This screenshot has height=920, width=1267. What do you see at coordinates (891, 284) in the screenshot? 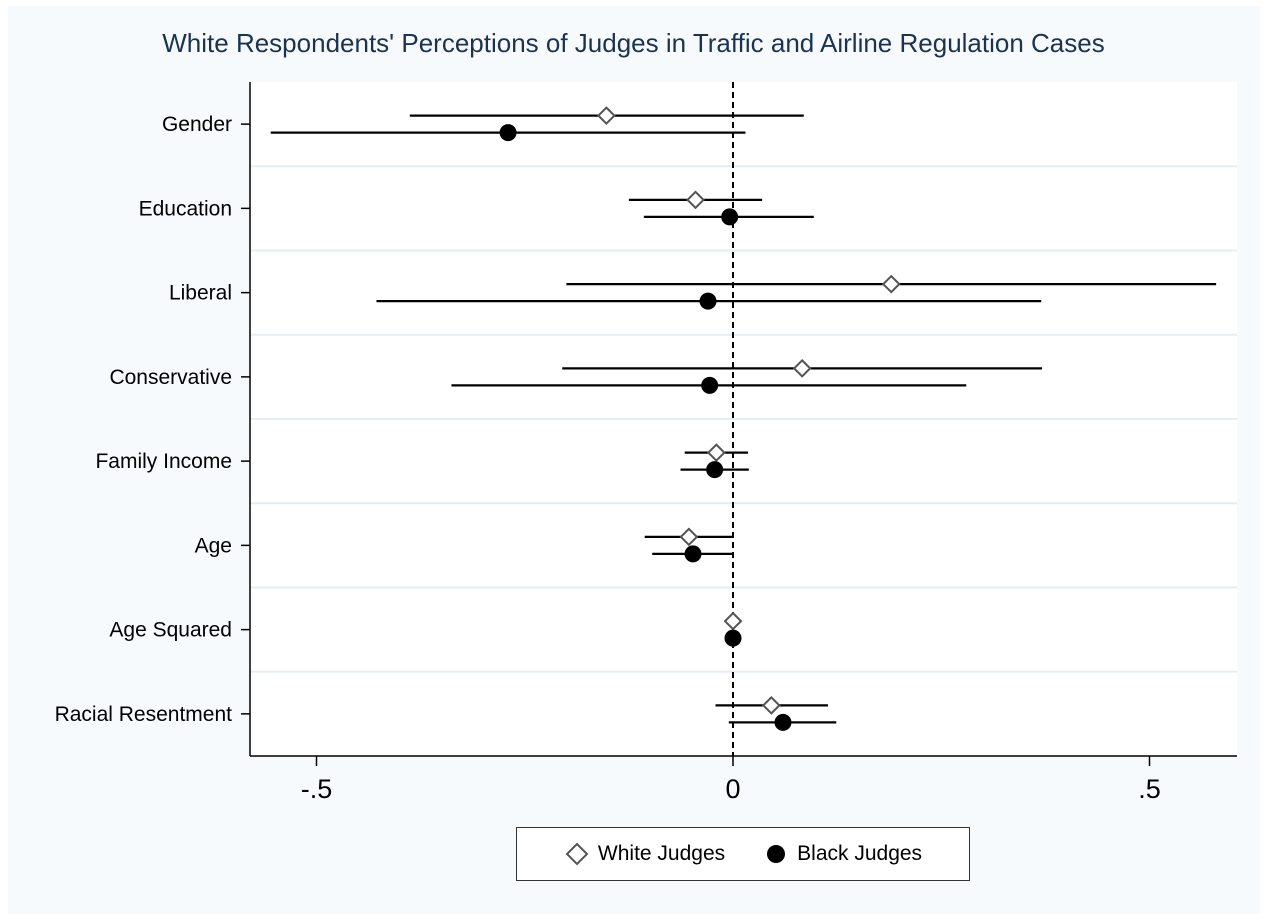
I see `point-white-judges-liberal` at bounding box center [891, 284].